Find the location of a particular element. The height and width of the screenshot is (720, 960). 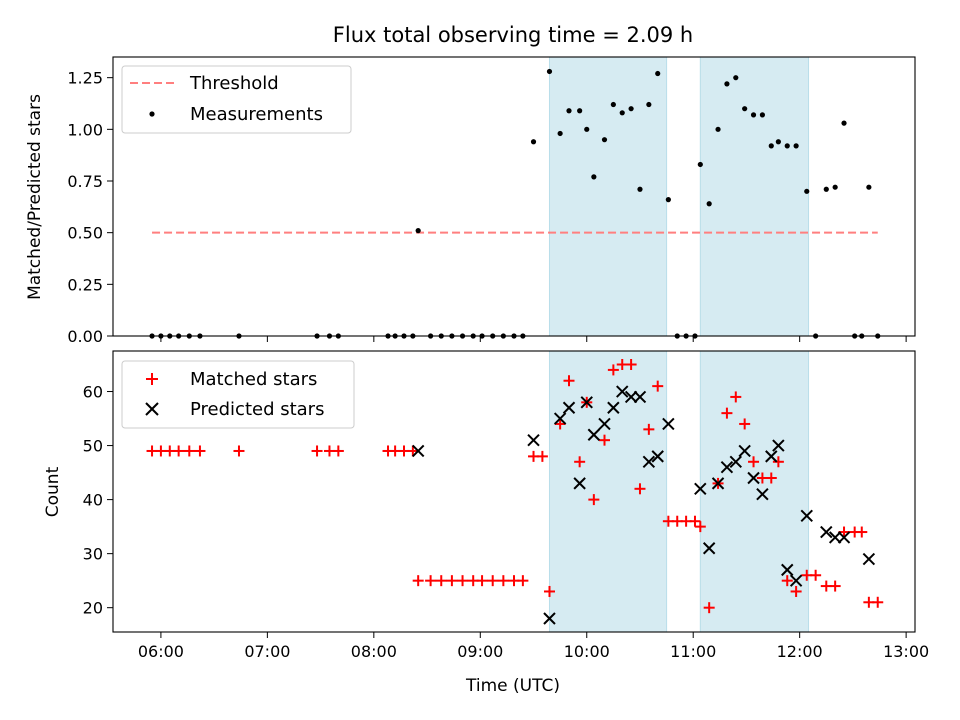

x-tick-label: 09:00 is located at coordinates (480, 651).